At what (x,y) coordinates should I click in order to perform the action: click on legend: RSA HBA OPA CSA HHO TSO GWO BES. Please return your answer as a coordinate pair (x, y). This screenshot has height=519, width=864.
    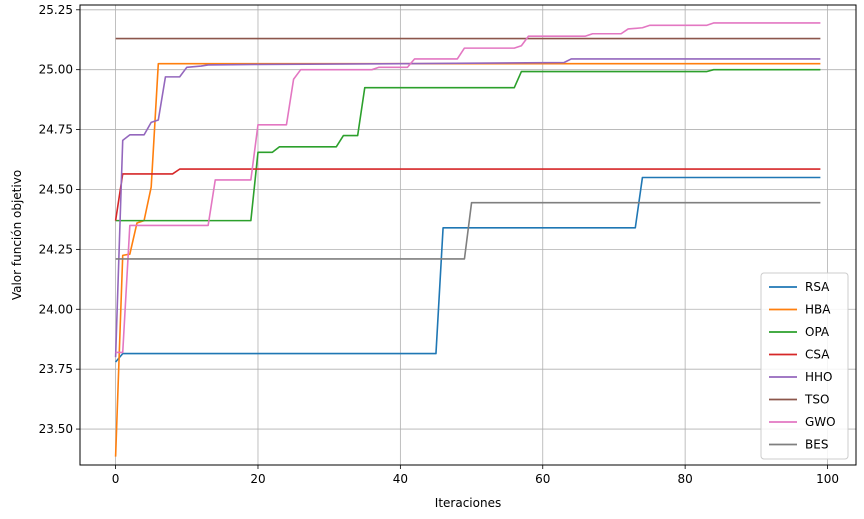
    Looking at the image, I should click on (804, 366).